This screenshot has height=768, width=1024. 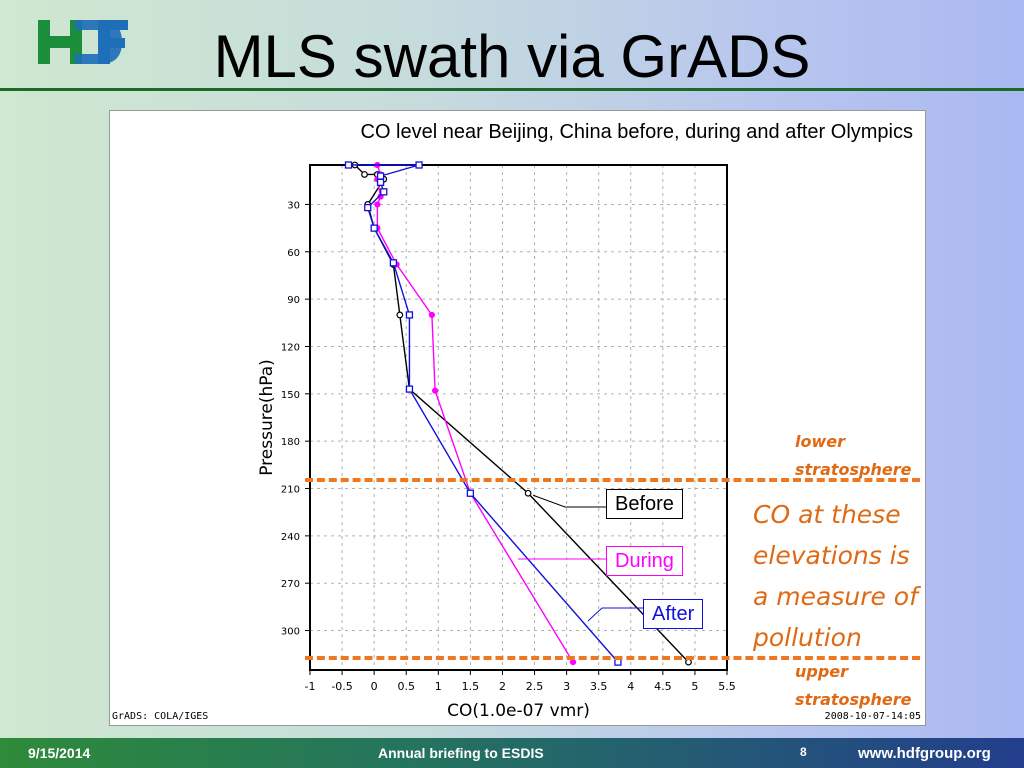 What do you see at coordinates (803, 752) in the screenshot?
I see `footer-page: 8` at bounding box center [803, 752].